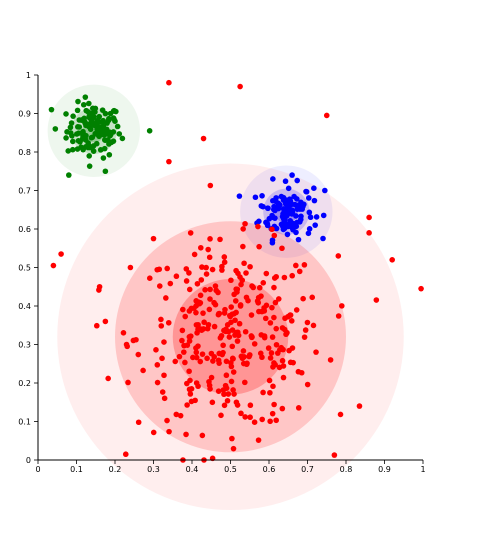 This screenshot has height=538, width=500. I want to click on y-tick-label: 0, so click(28, 460).